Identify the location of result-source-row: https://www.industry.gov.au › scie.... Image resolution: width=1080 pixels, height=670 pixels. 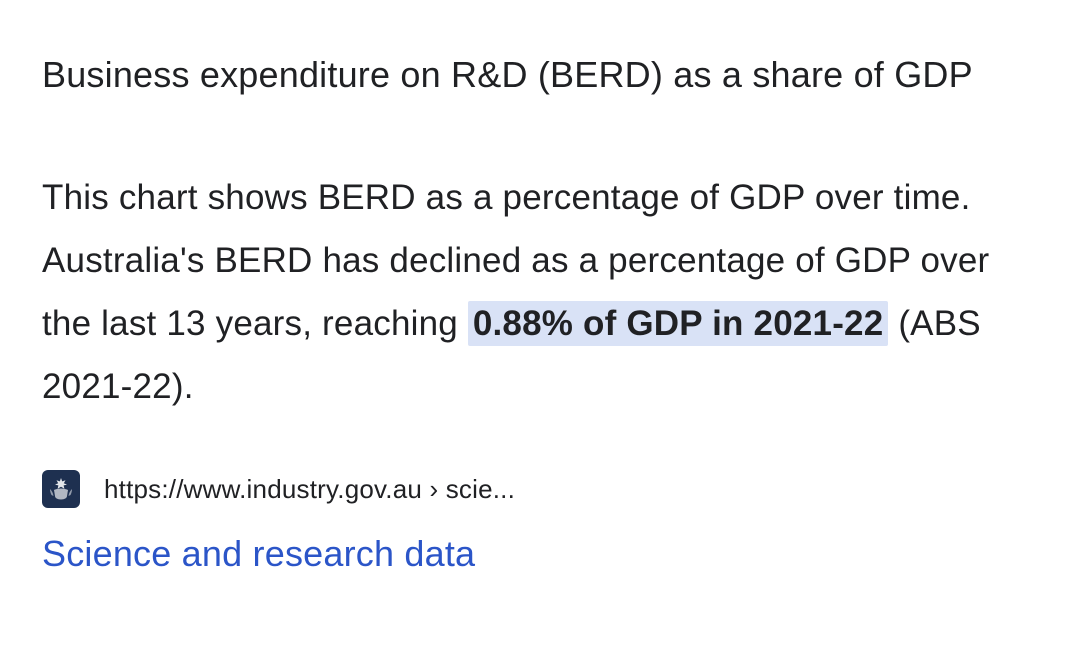
(539, 489).